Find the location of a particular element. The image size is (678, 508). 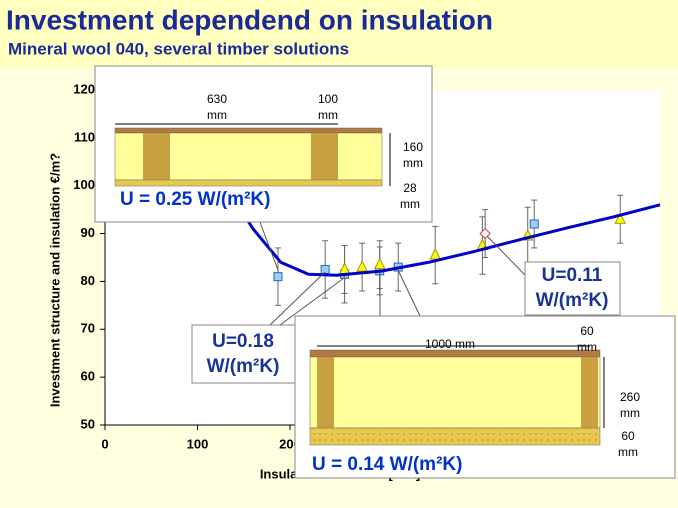

dimension-label: 28 is located at coordinates (410, 188).